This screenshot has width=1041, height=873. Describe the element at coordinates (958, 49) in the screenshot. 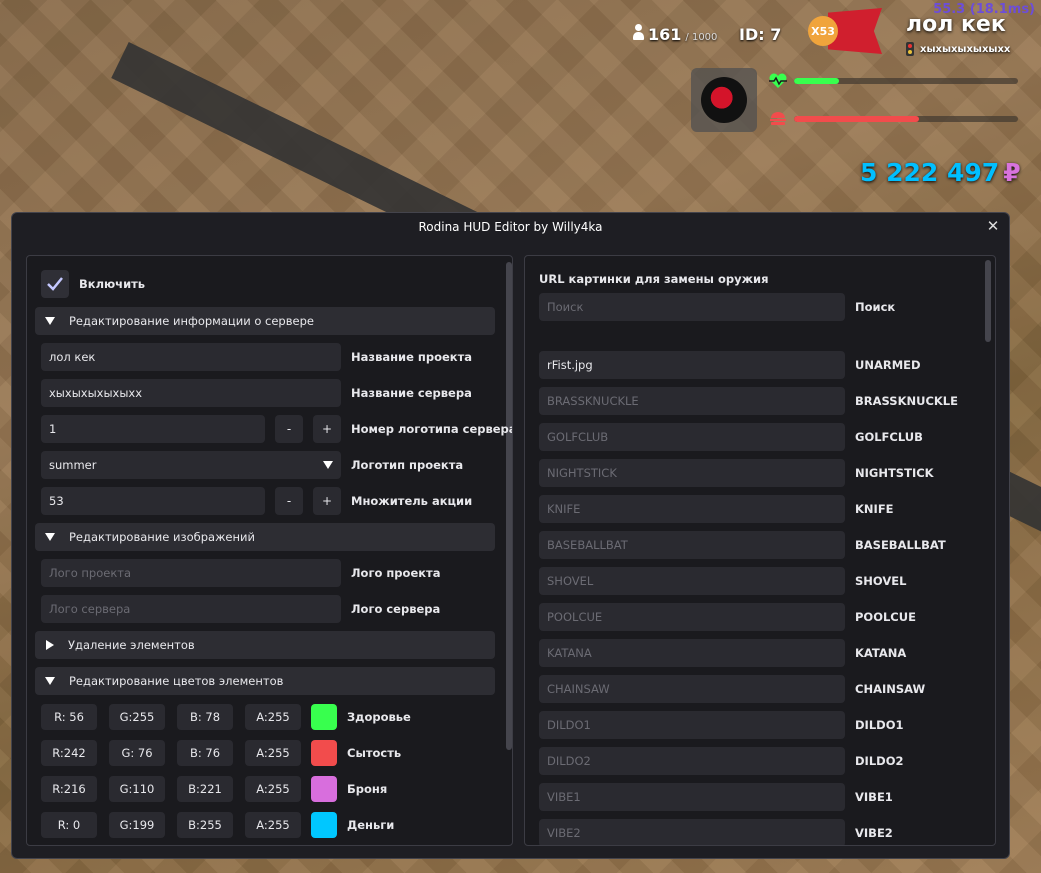

I see `hud-server-name: хыхыхыхыхыхх` at that location.